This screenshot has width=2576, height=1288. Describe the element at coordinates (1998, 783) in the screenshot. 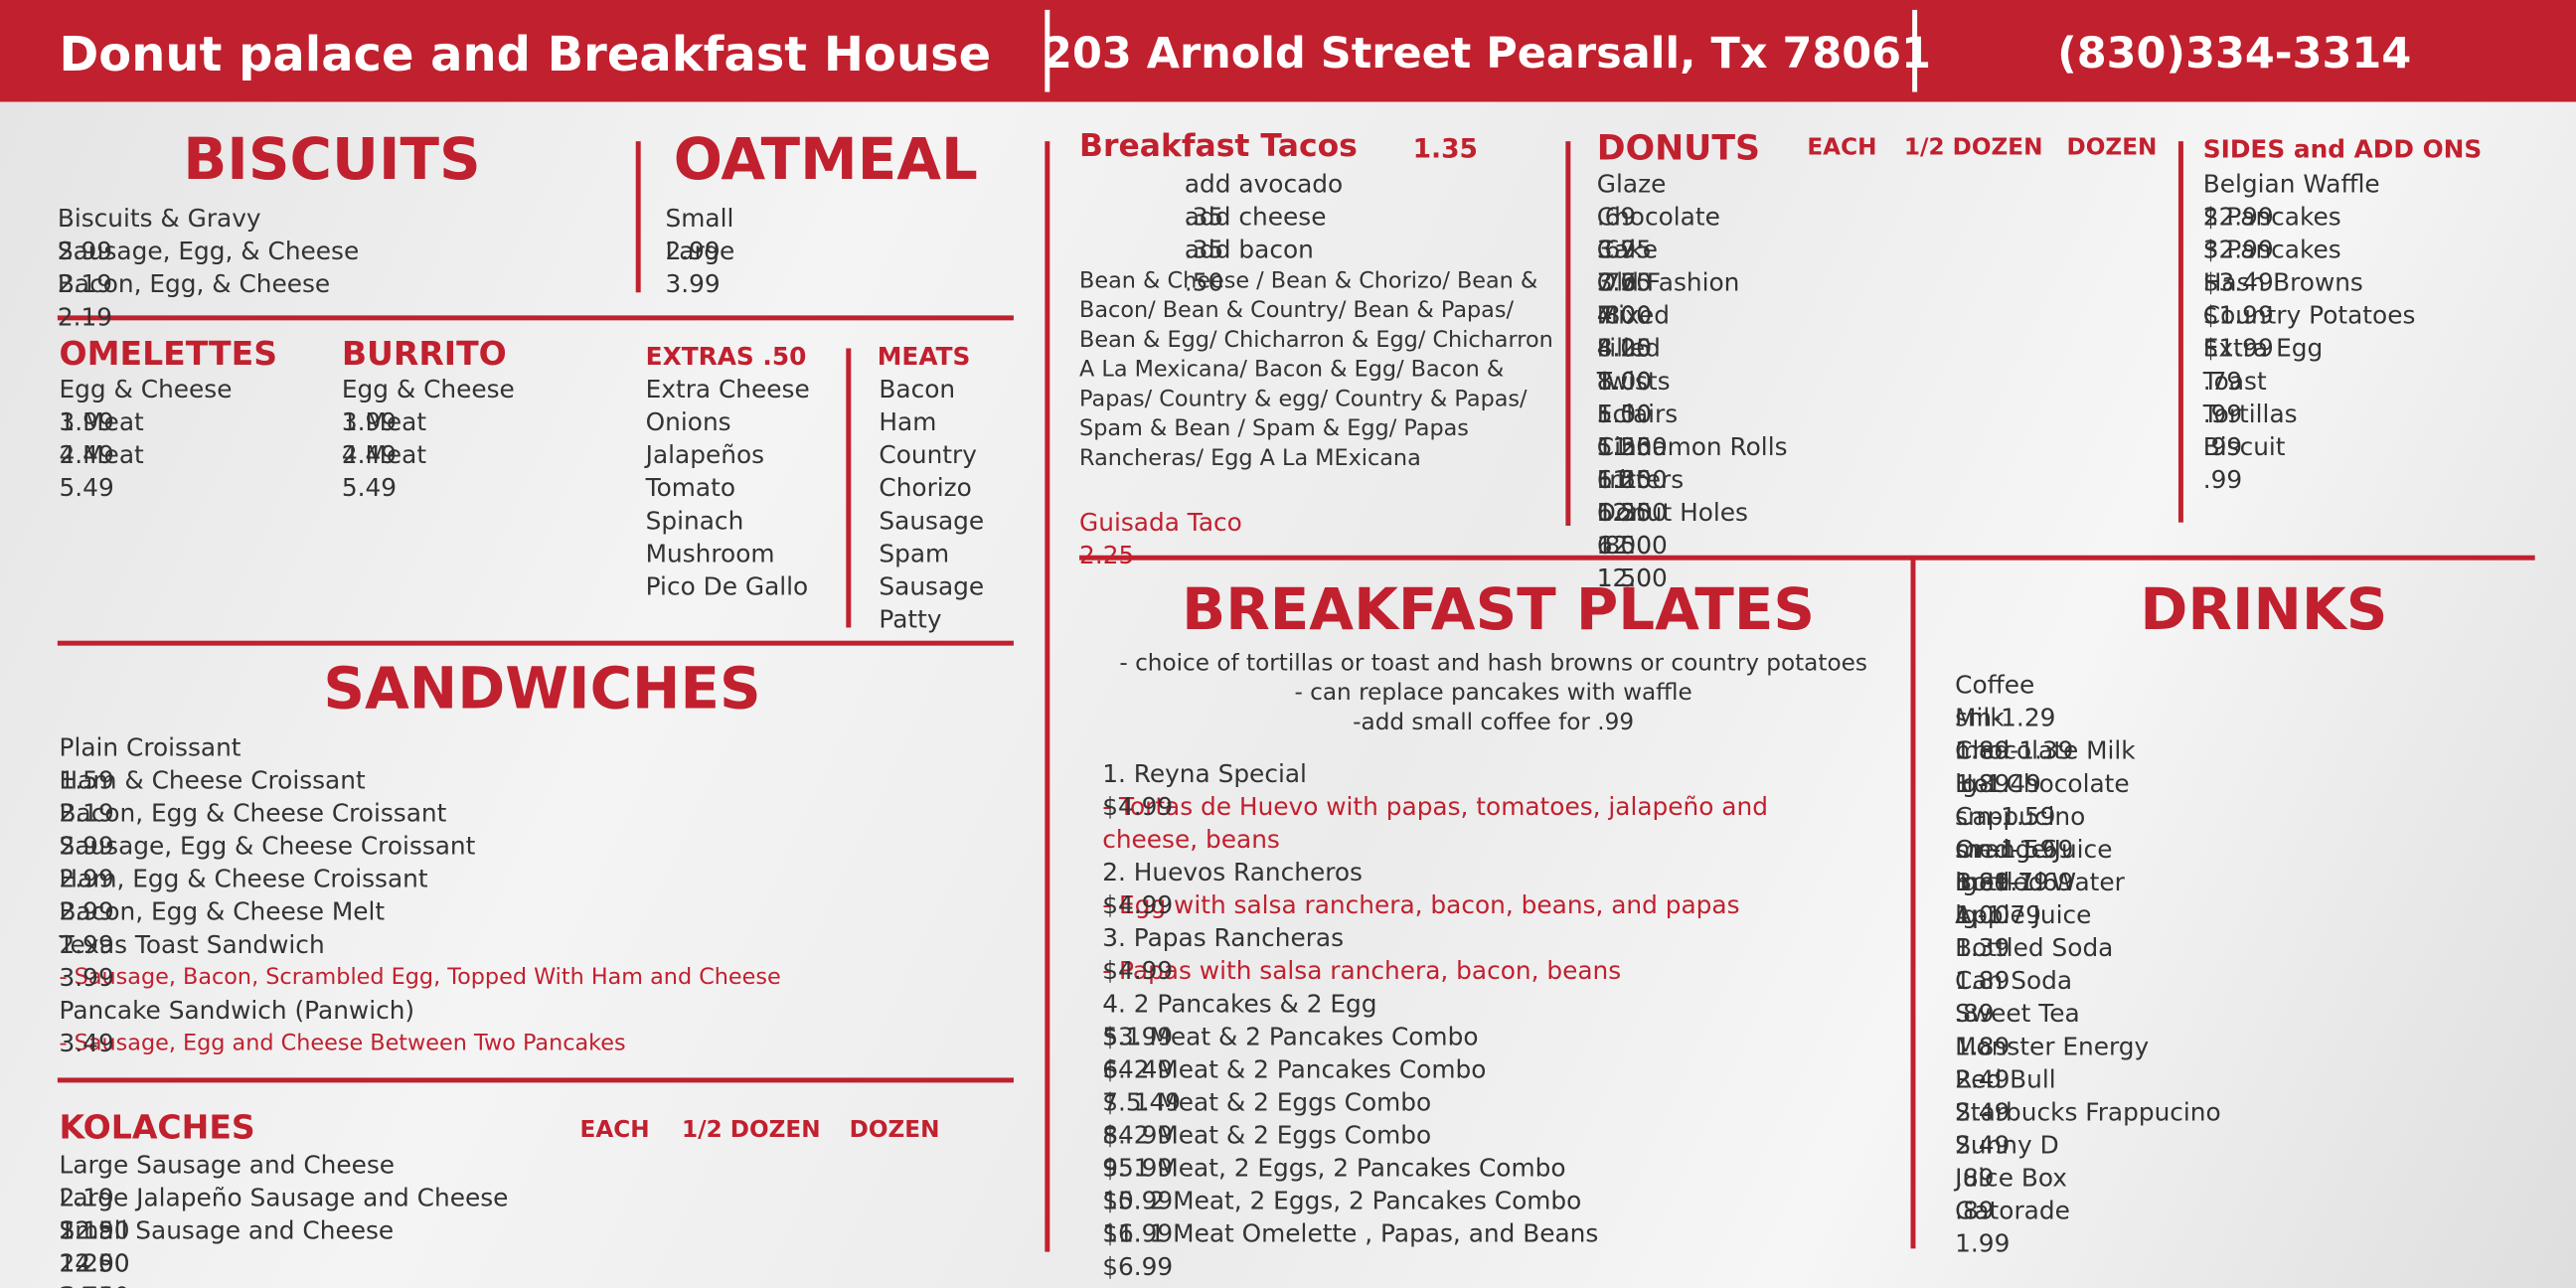

I see `price: lg-1.49` at that location.